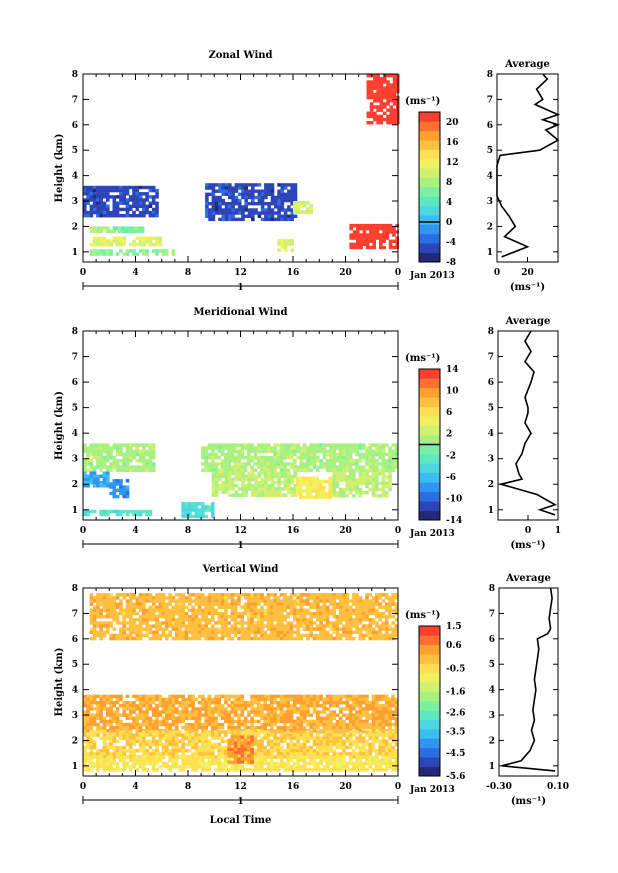 The height and width of the screenshot is (873, 618). I want to click on x-tick-label: 20, so click(345, 531).